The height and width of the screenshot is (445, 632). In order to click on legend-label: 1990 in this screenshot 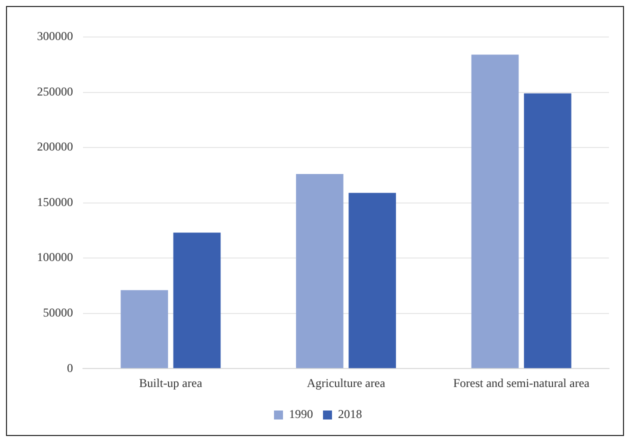, I will do `click(301, 414)`.